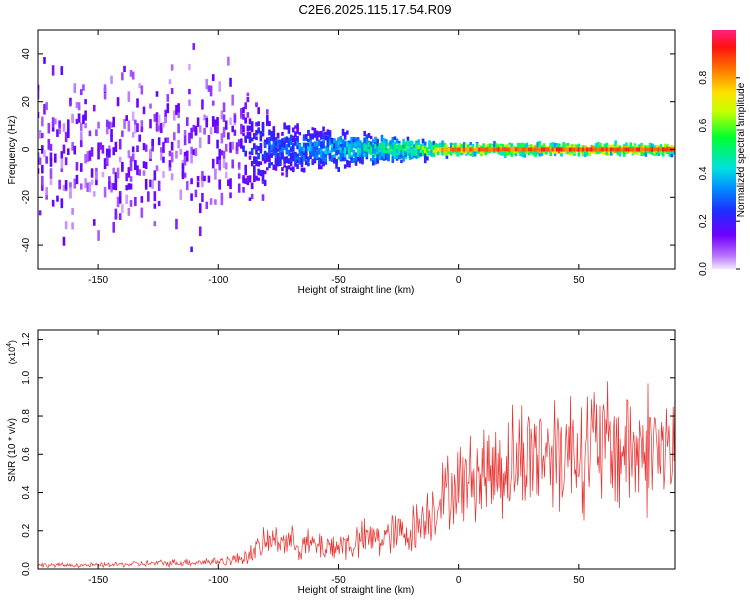 The image size is (750, 600). I want to click on y-tick-label: -40, so click(26, 244).